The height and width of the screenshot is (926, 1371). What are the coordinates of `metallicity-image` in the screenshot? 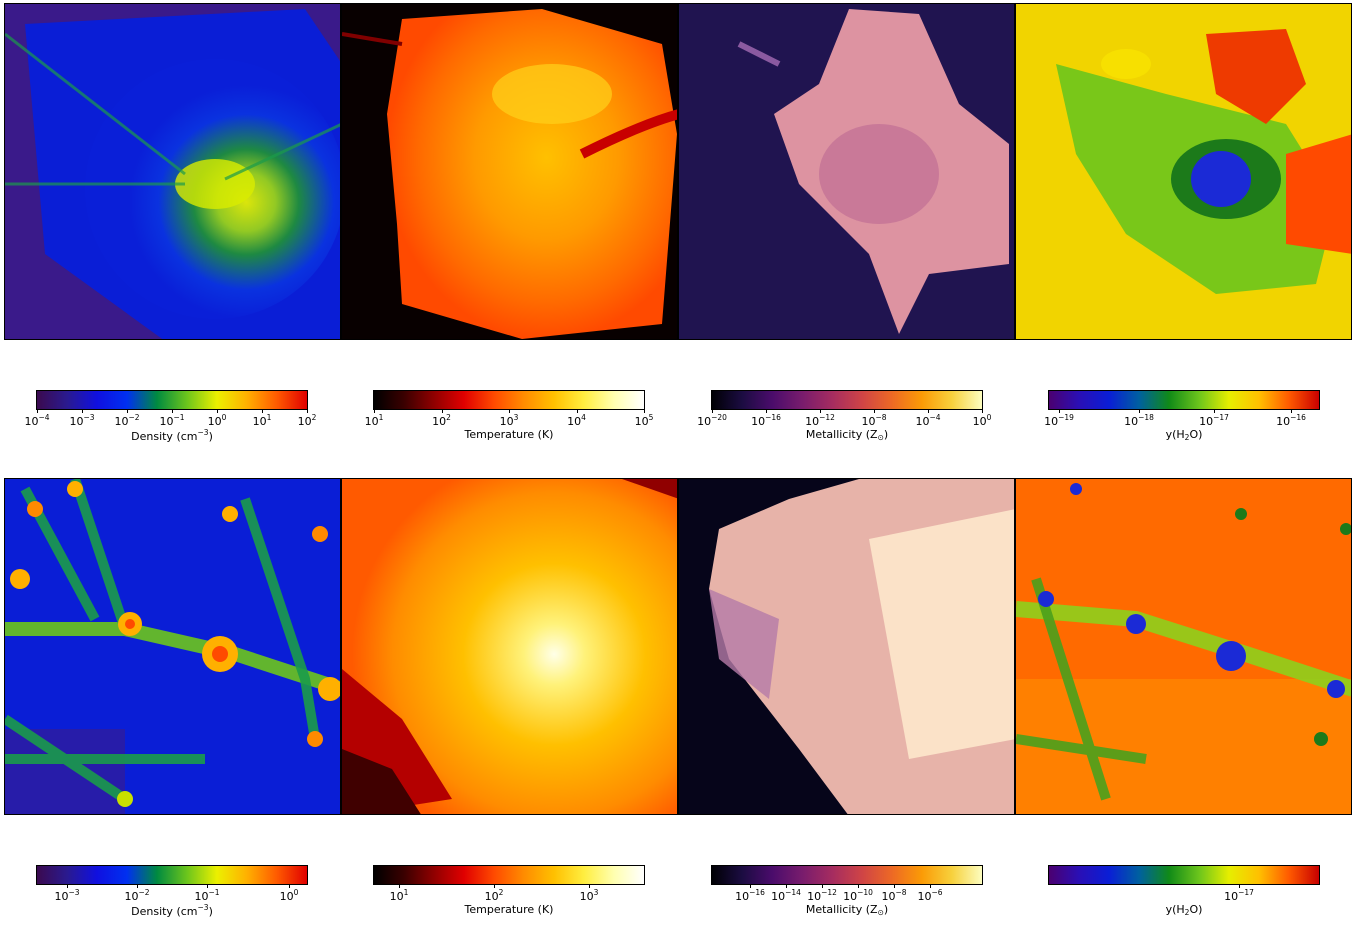 It's located at (846, 171).